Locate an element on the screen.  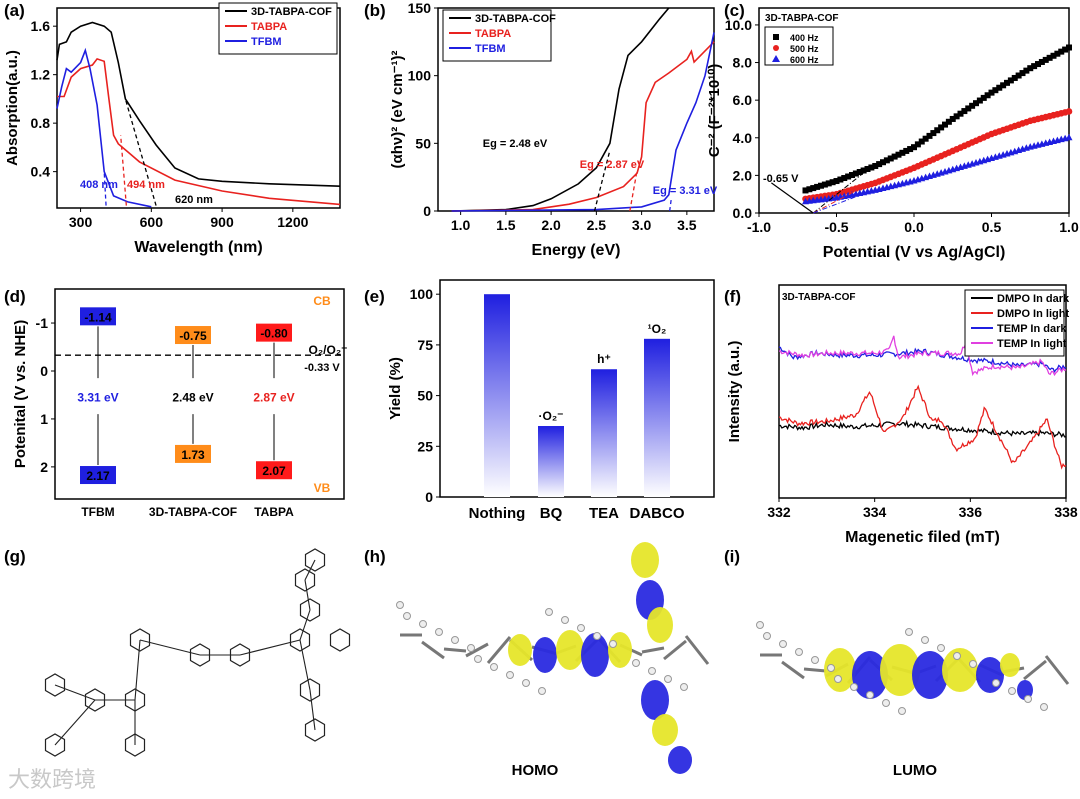
annotation: Eg = 2.48 eV is located at coordinates (515, 144).